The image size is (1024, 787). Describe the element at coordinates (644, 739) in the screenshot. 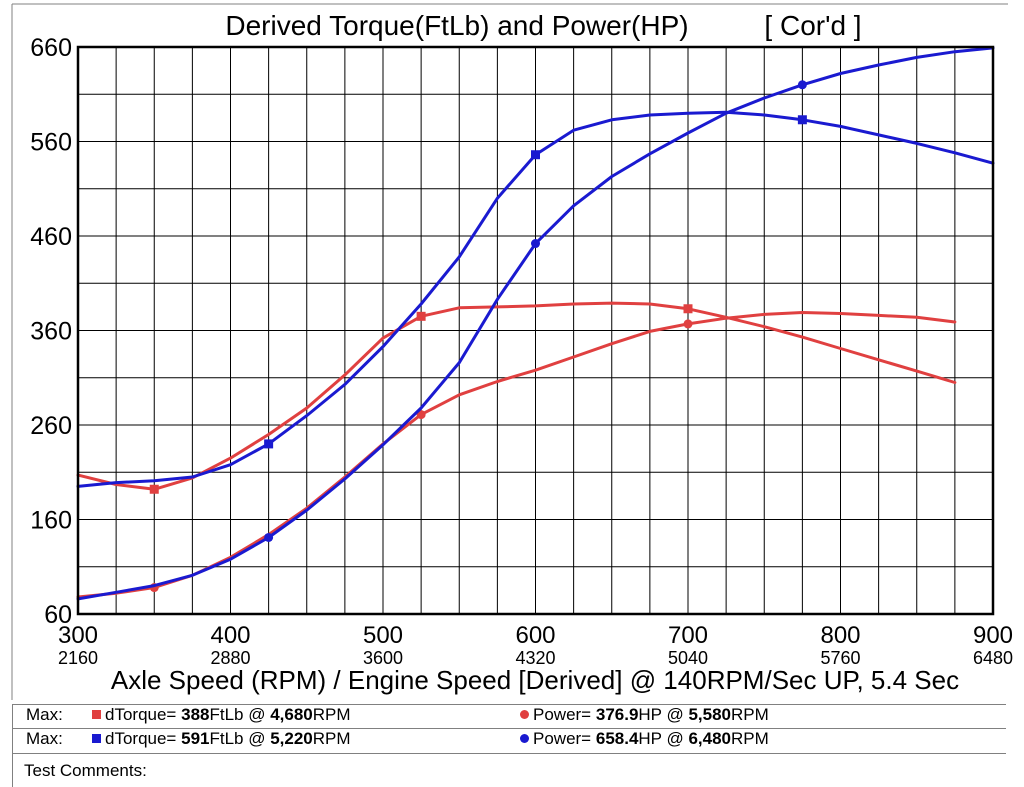

I see `summary-power-blue: Power= 658.4HP @ 6,480RPM` at that location.